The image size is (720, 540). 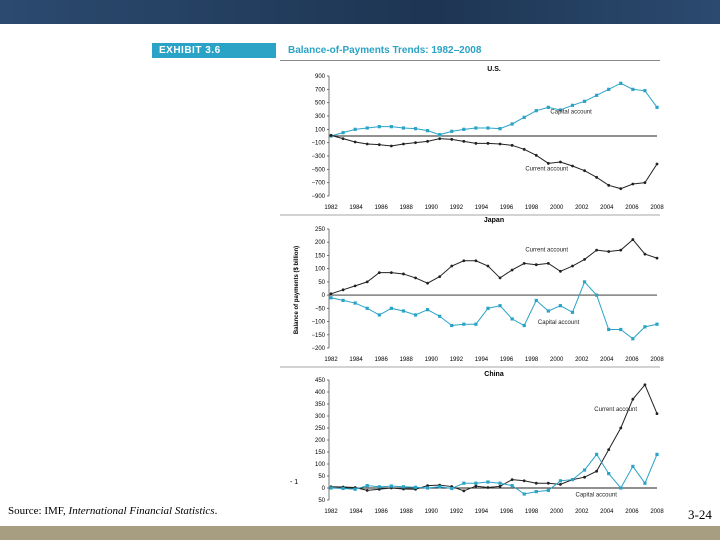 I want to click on china-y-tick-label: 450, so click(x=320, y=381).